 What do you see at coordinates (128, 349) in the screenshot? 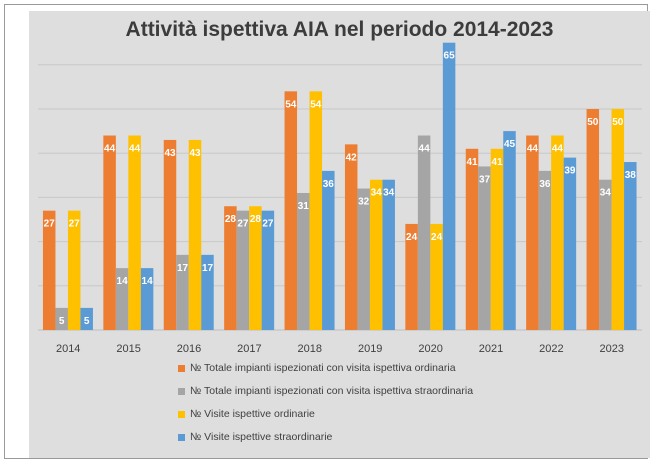
I see `x-tick-label: 2015` at bounding box center [128, 349].